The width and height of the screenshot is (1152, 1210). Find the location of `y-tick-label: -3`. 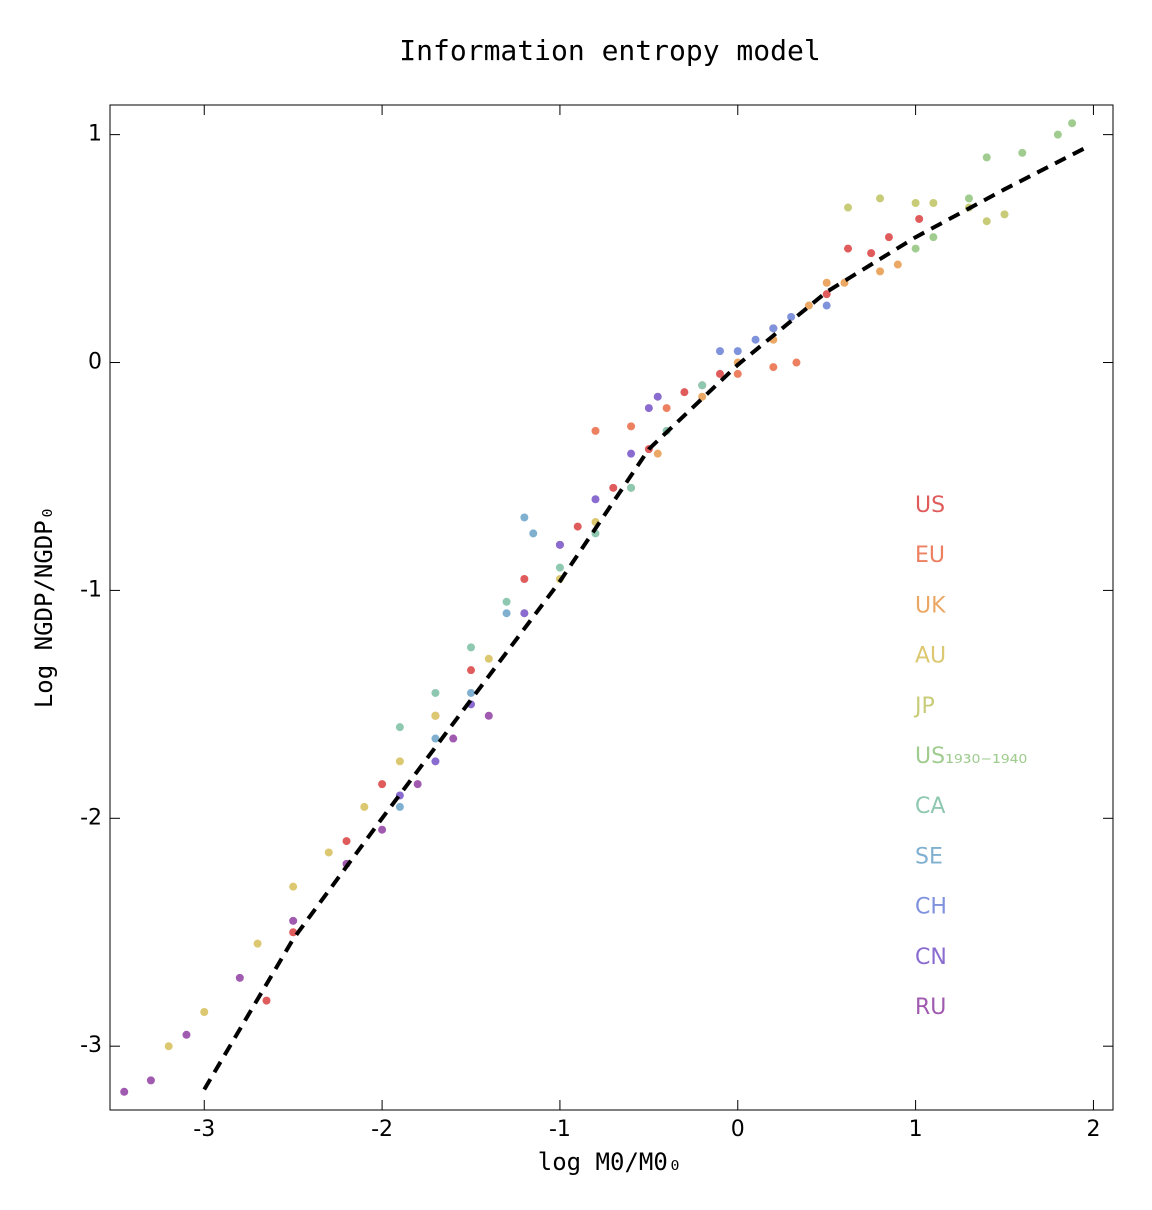

y-tick-label: -3 is located at coordinates (91, 1045).